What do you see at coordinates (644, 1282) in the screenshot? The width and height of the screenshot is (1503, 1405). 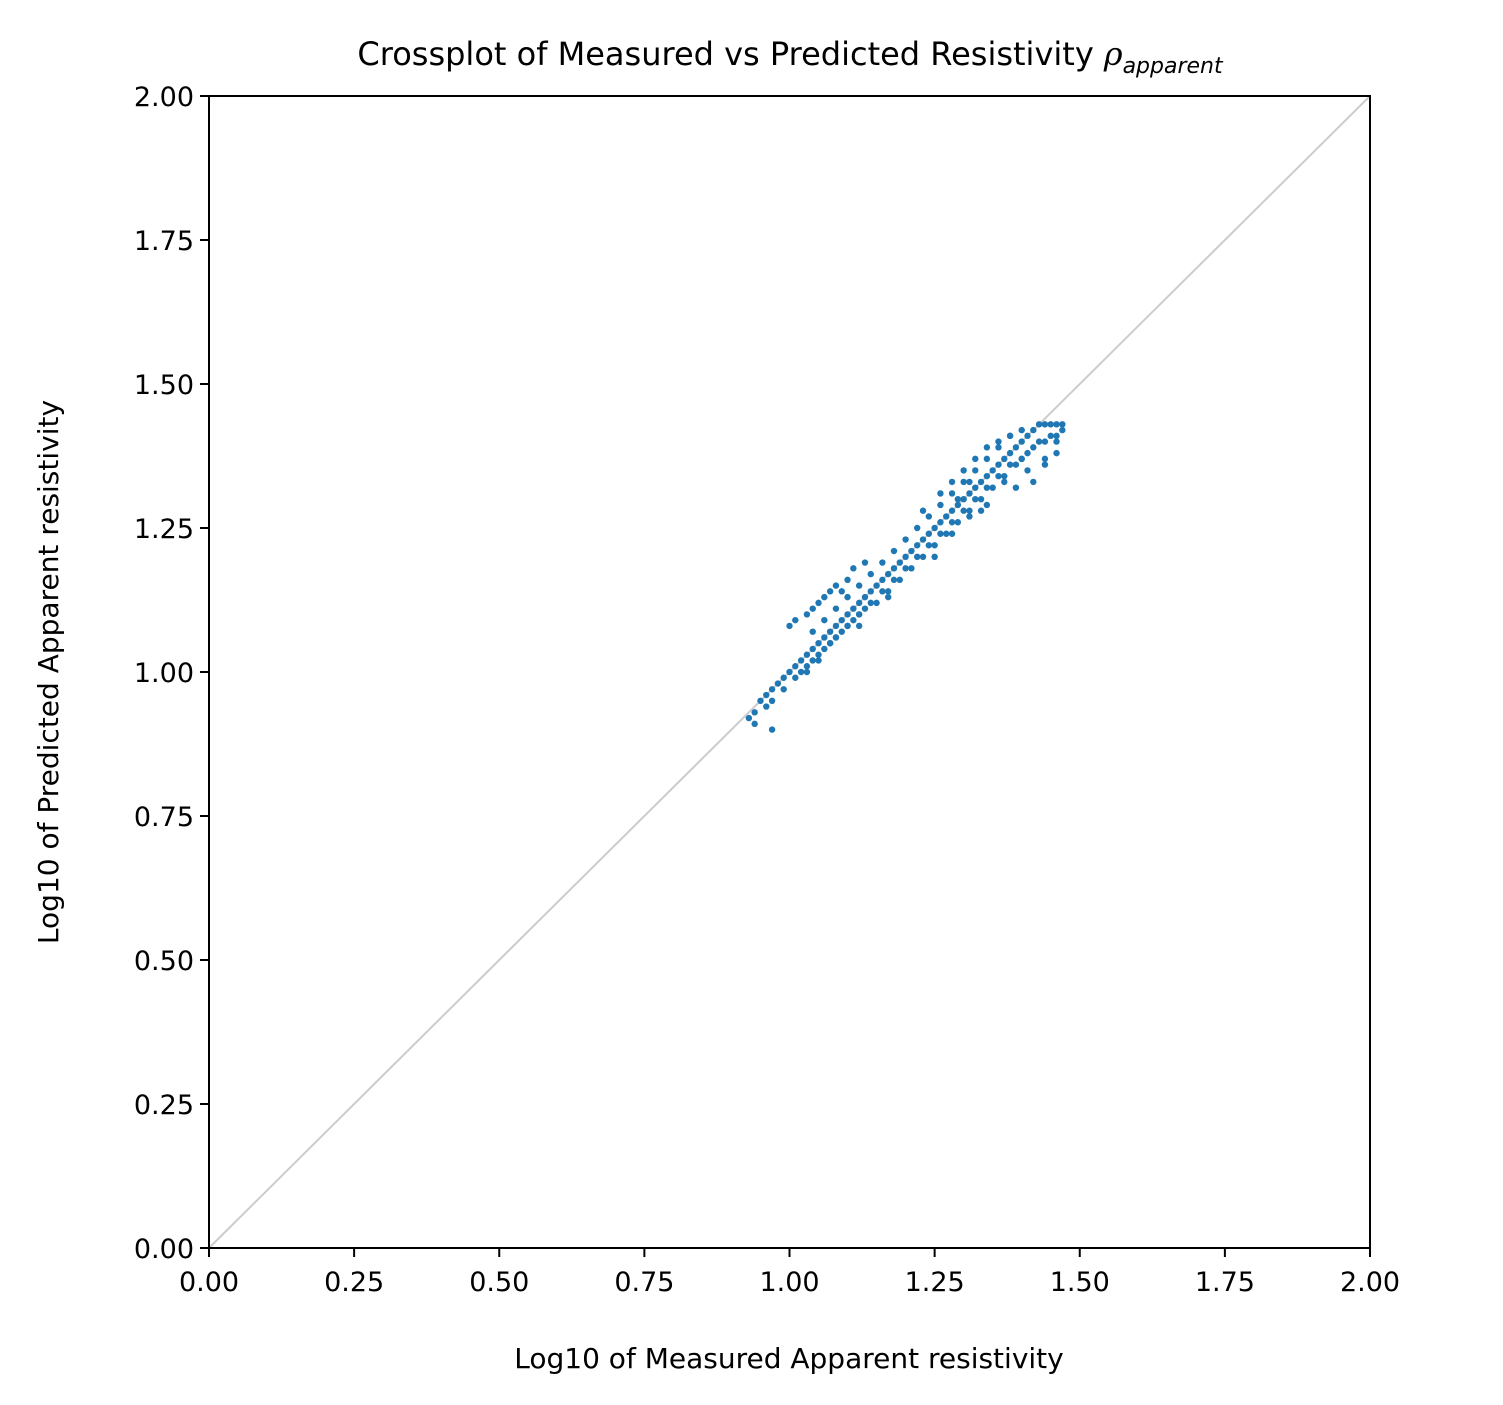 I see `x-tick-label: 0.75` at bounding box center [644, 1282].